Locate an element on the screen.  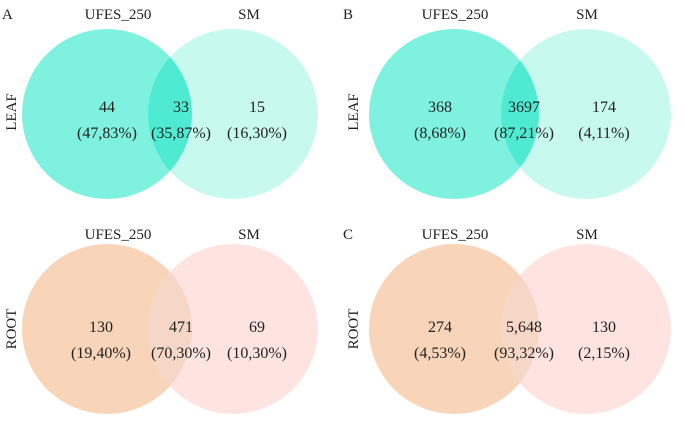
right-count: 130 is located at coordinates (604, 327).